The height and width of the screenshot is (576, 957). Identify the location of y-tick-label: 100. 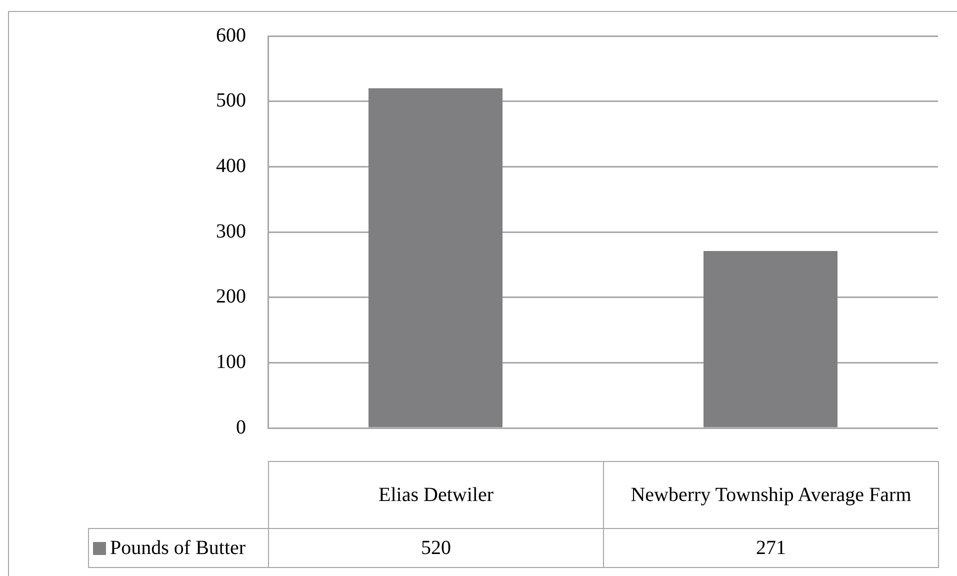
(231, 361).